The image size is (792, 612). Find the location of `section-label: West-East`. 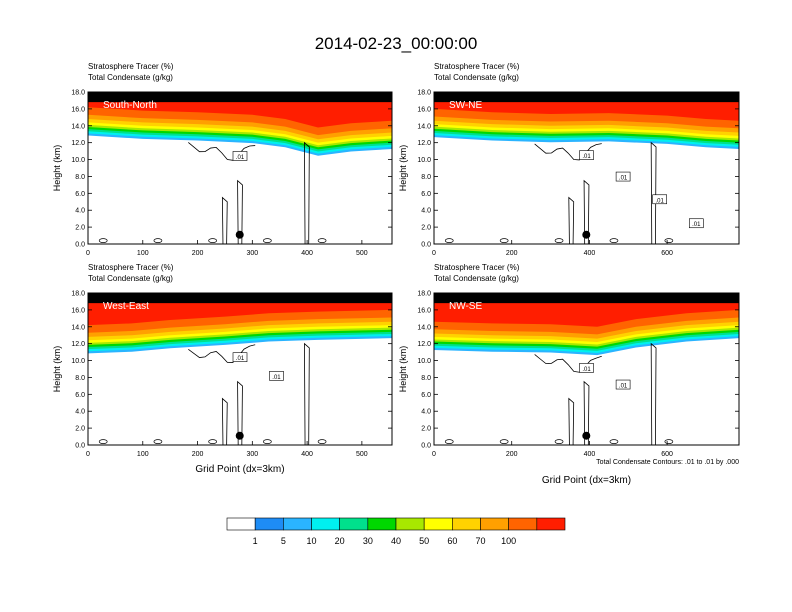

section-label: West-East is located at coordinates (126, 306).